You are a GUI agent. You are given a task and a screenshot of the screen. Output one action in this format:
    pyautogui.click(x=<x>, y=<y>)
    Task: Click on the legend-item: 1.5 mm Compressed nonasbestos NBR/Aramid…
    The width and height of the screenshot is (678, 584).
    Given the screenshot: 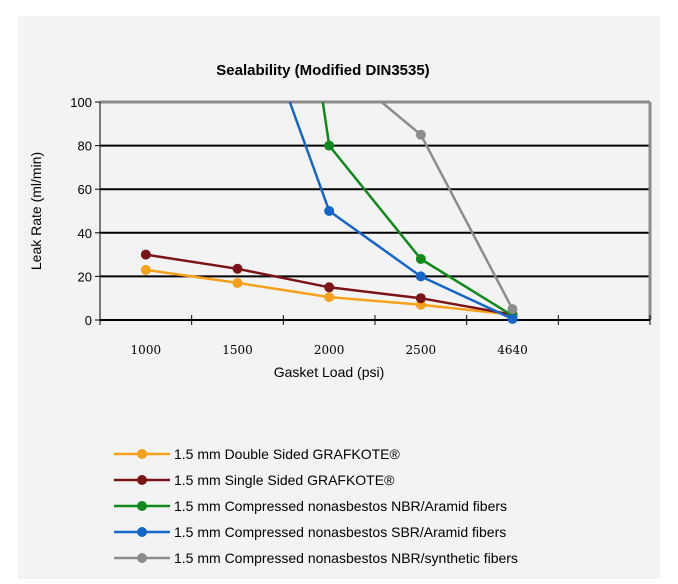 What is the action you would take?
    pyautogui.click(x=310, y=506)
    